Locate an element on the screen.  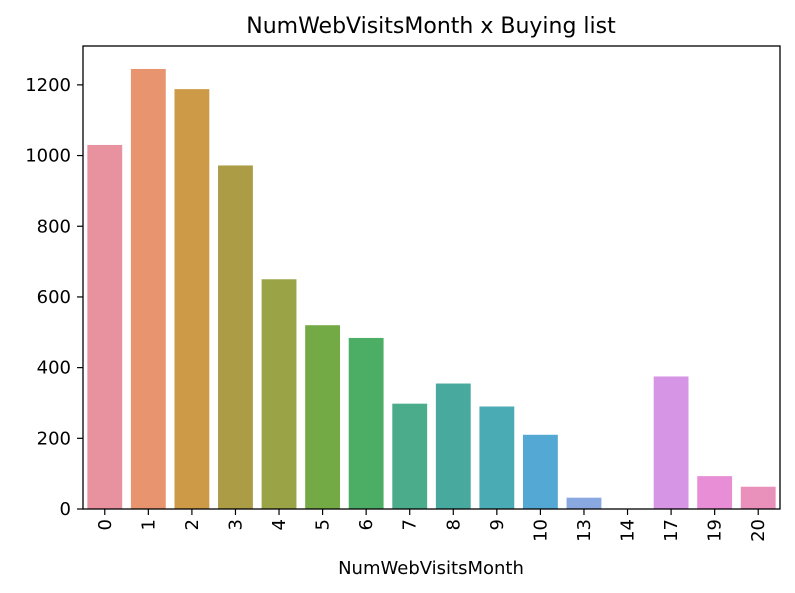
y-tick-label: 600 is located at coordinates (54, 297).